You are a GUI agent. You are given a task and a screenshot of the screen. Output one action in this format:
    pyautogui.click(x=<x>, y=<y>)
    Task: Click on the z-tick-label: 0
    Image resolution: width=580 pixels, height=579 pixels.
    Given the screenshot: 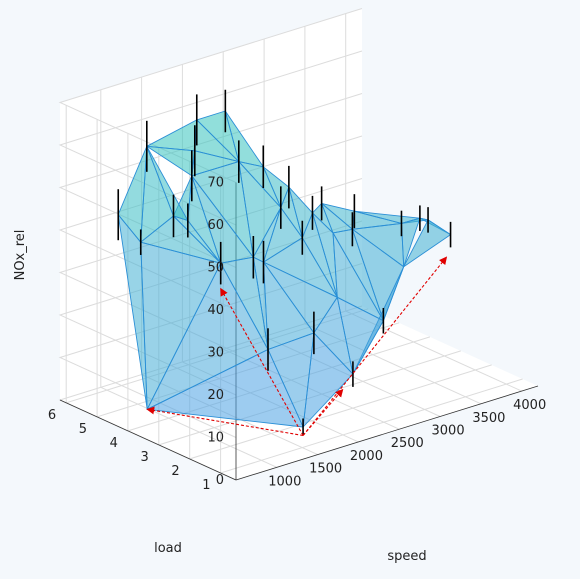 What is the action you would take?
    pyautogui.click(x=220, y=480)
    